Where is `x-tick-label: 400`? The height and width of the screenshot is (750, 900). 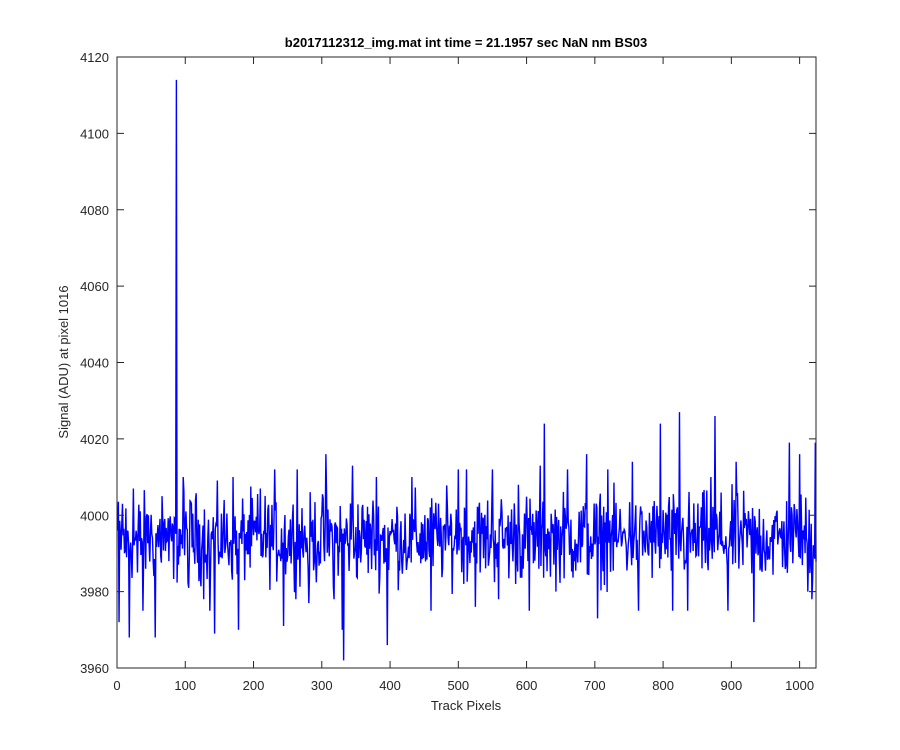 x-tick-label: 400 is located at coordinates (390, 685).